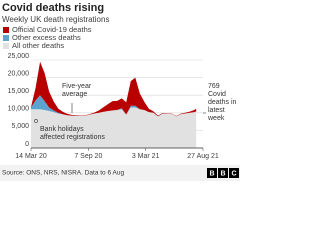  Describe the element at coordinates (217, 94) in the screenshot. I see `annotation: Covid` at that location.